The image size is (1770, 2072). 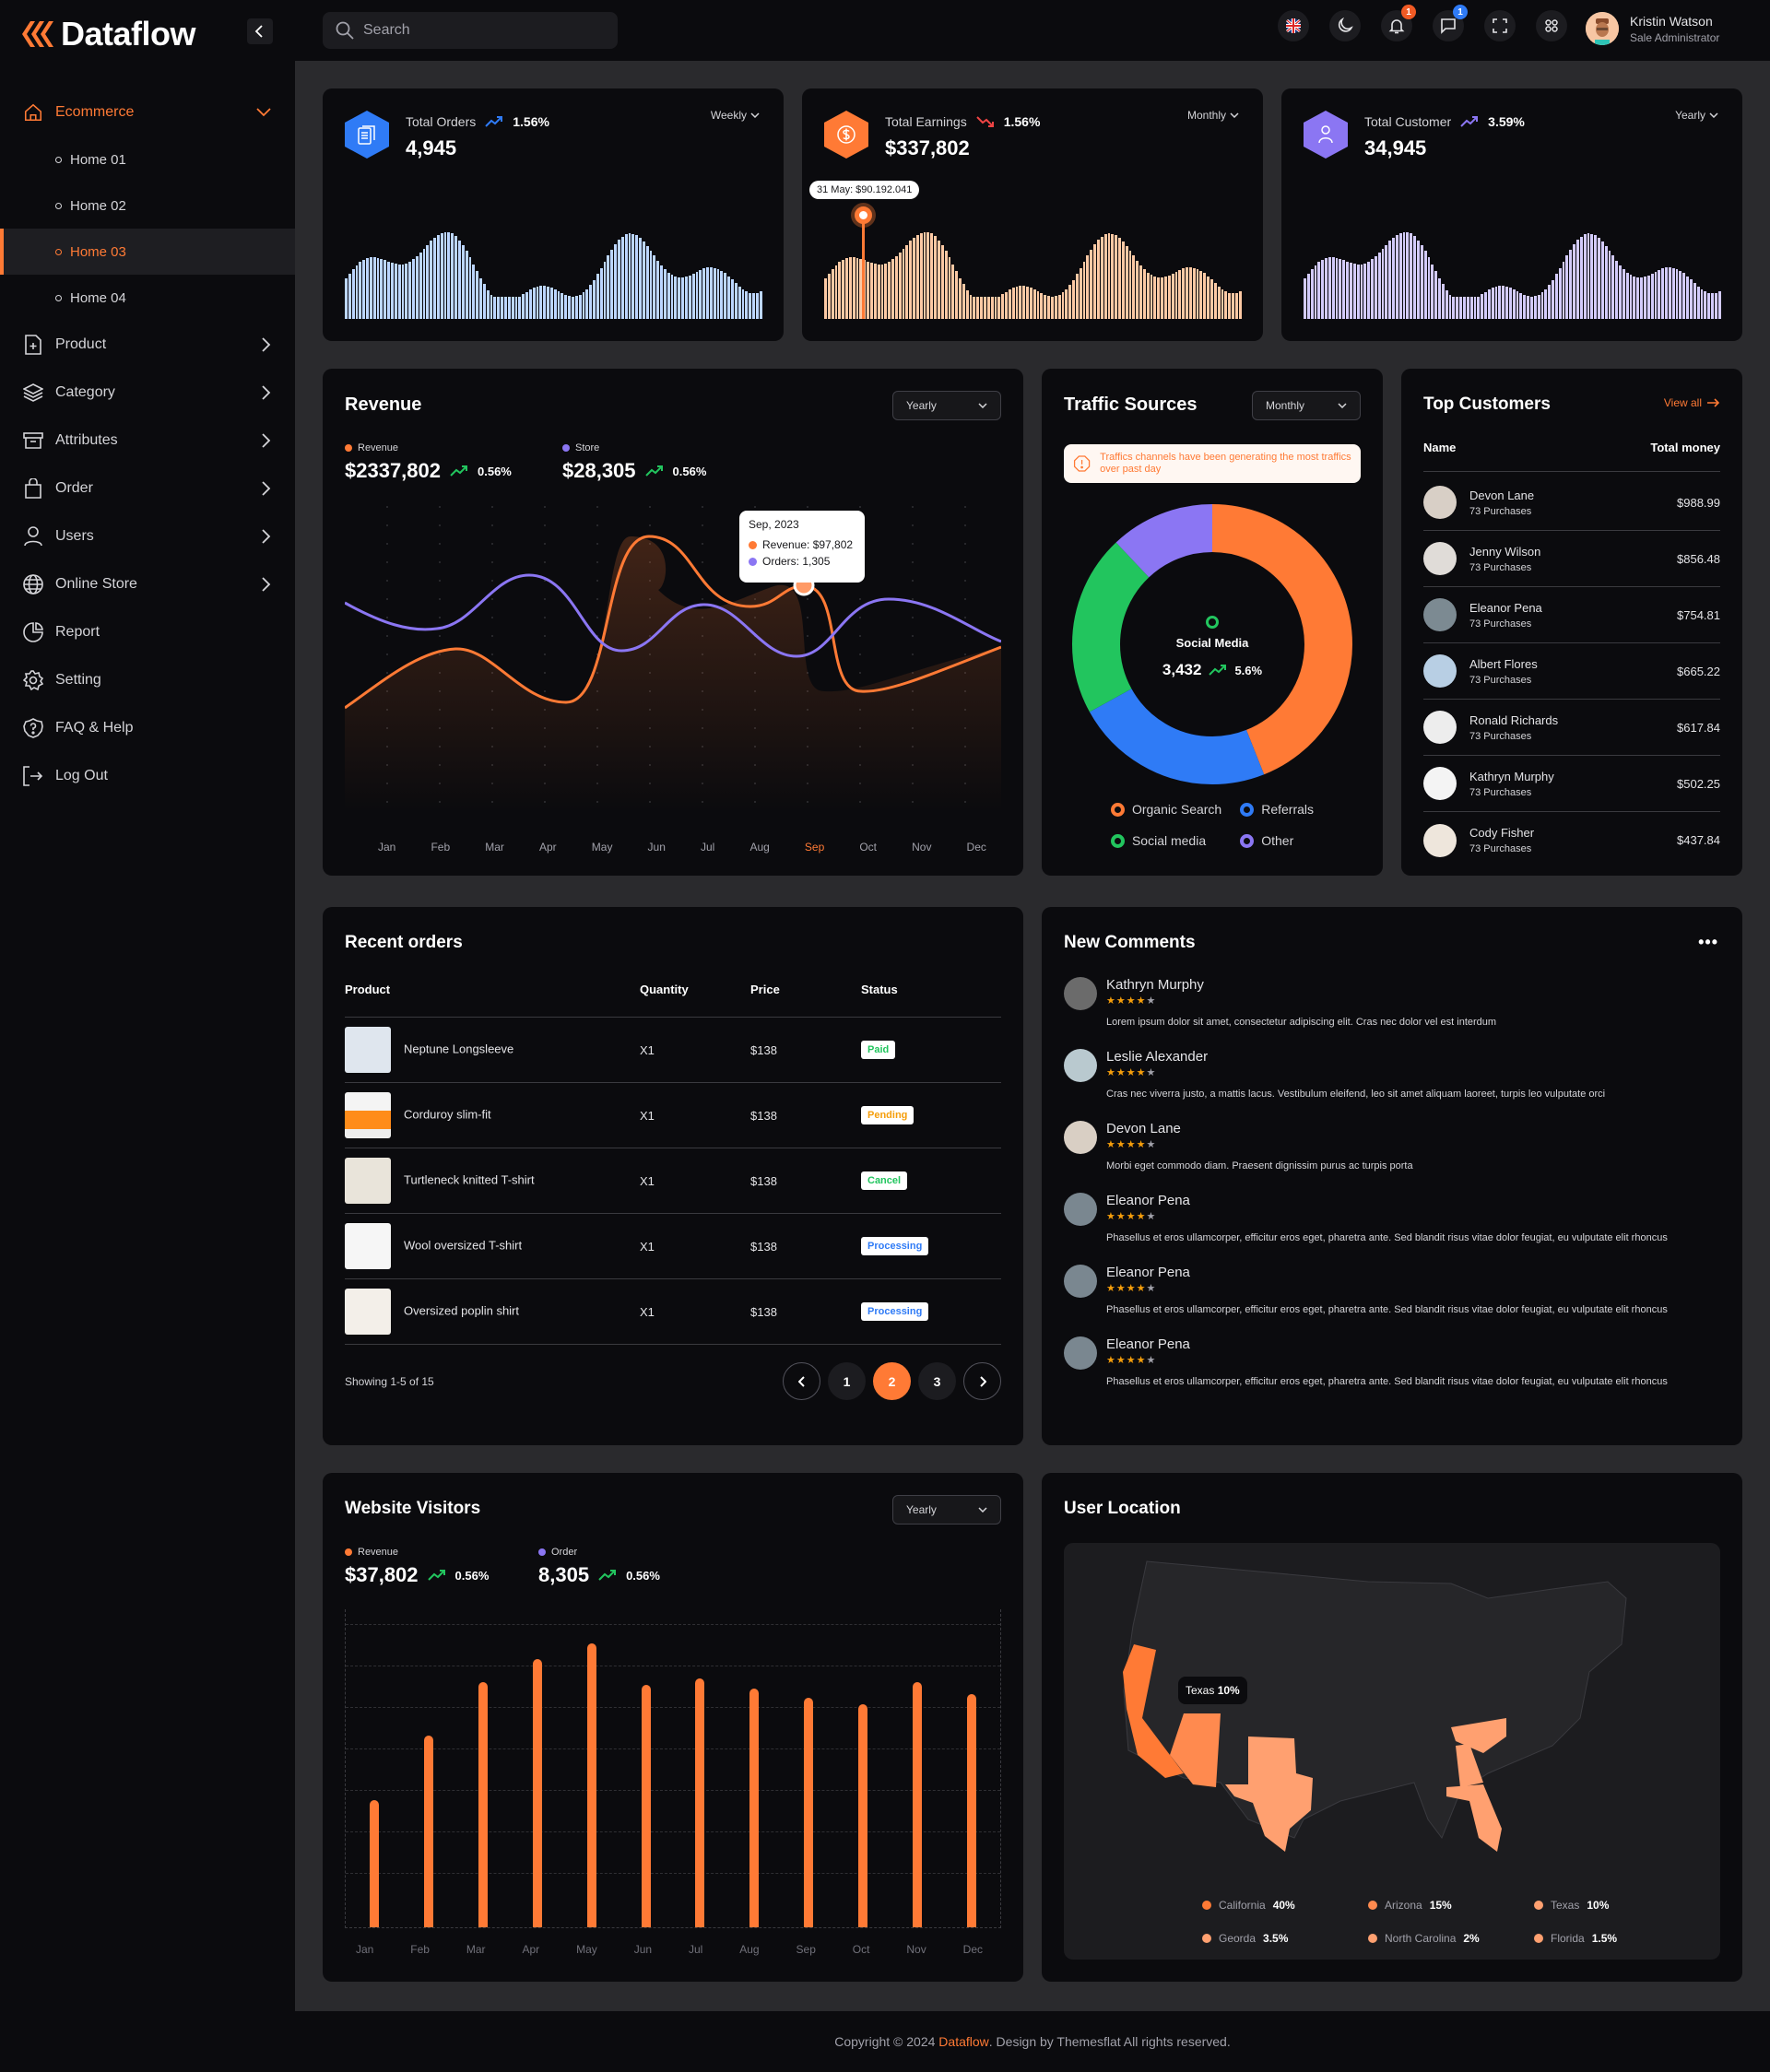 I want to click on period-dropdown: Weekly, so click(x=735, y=116).